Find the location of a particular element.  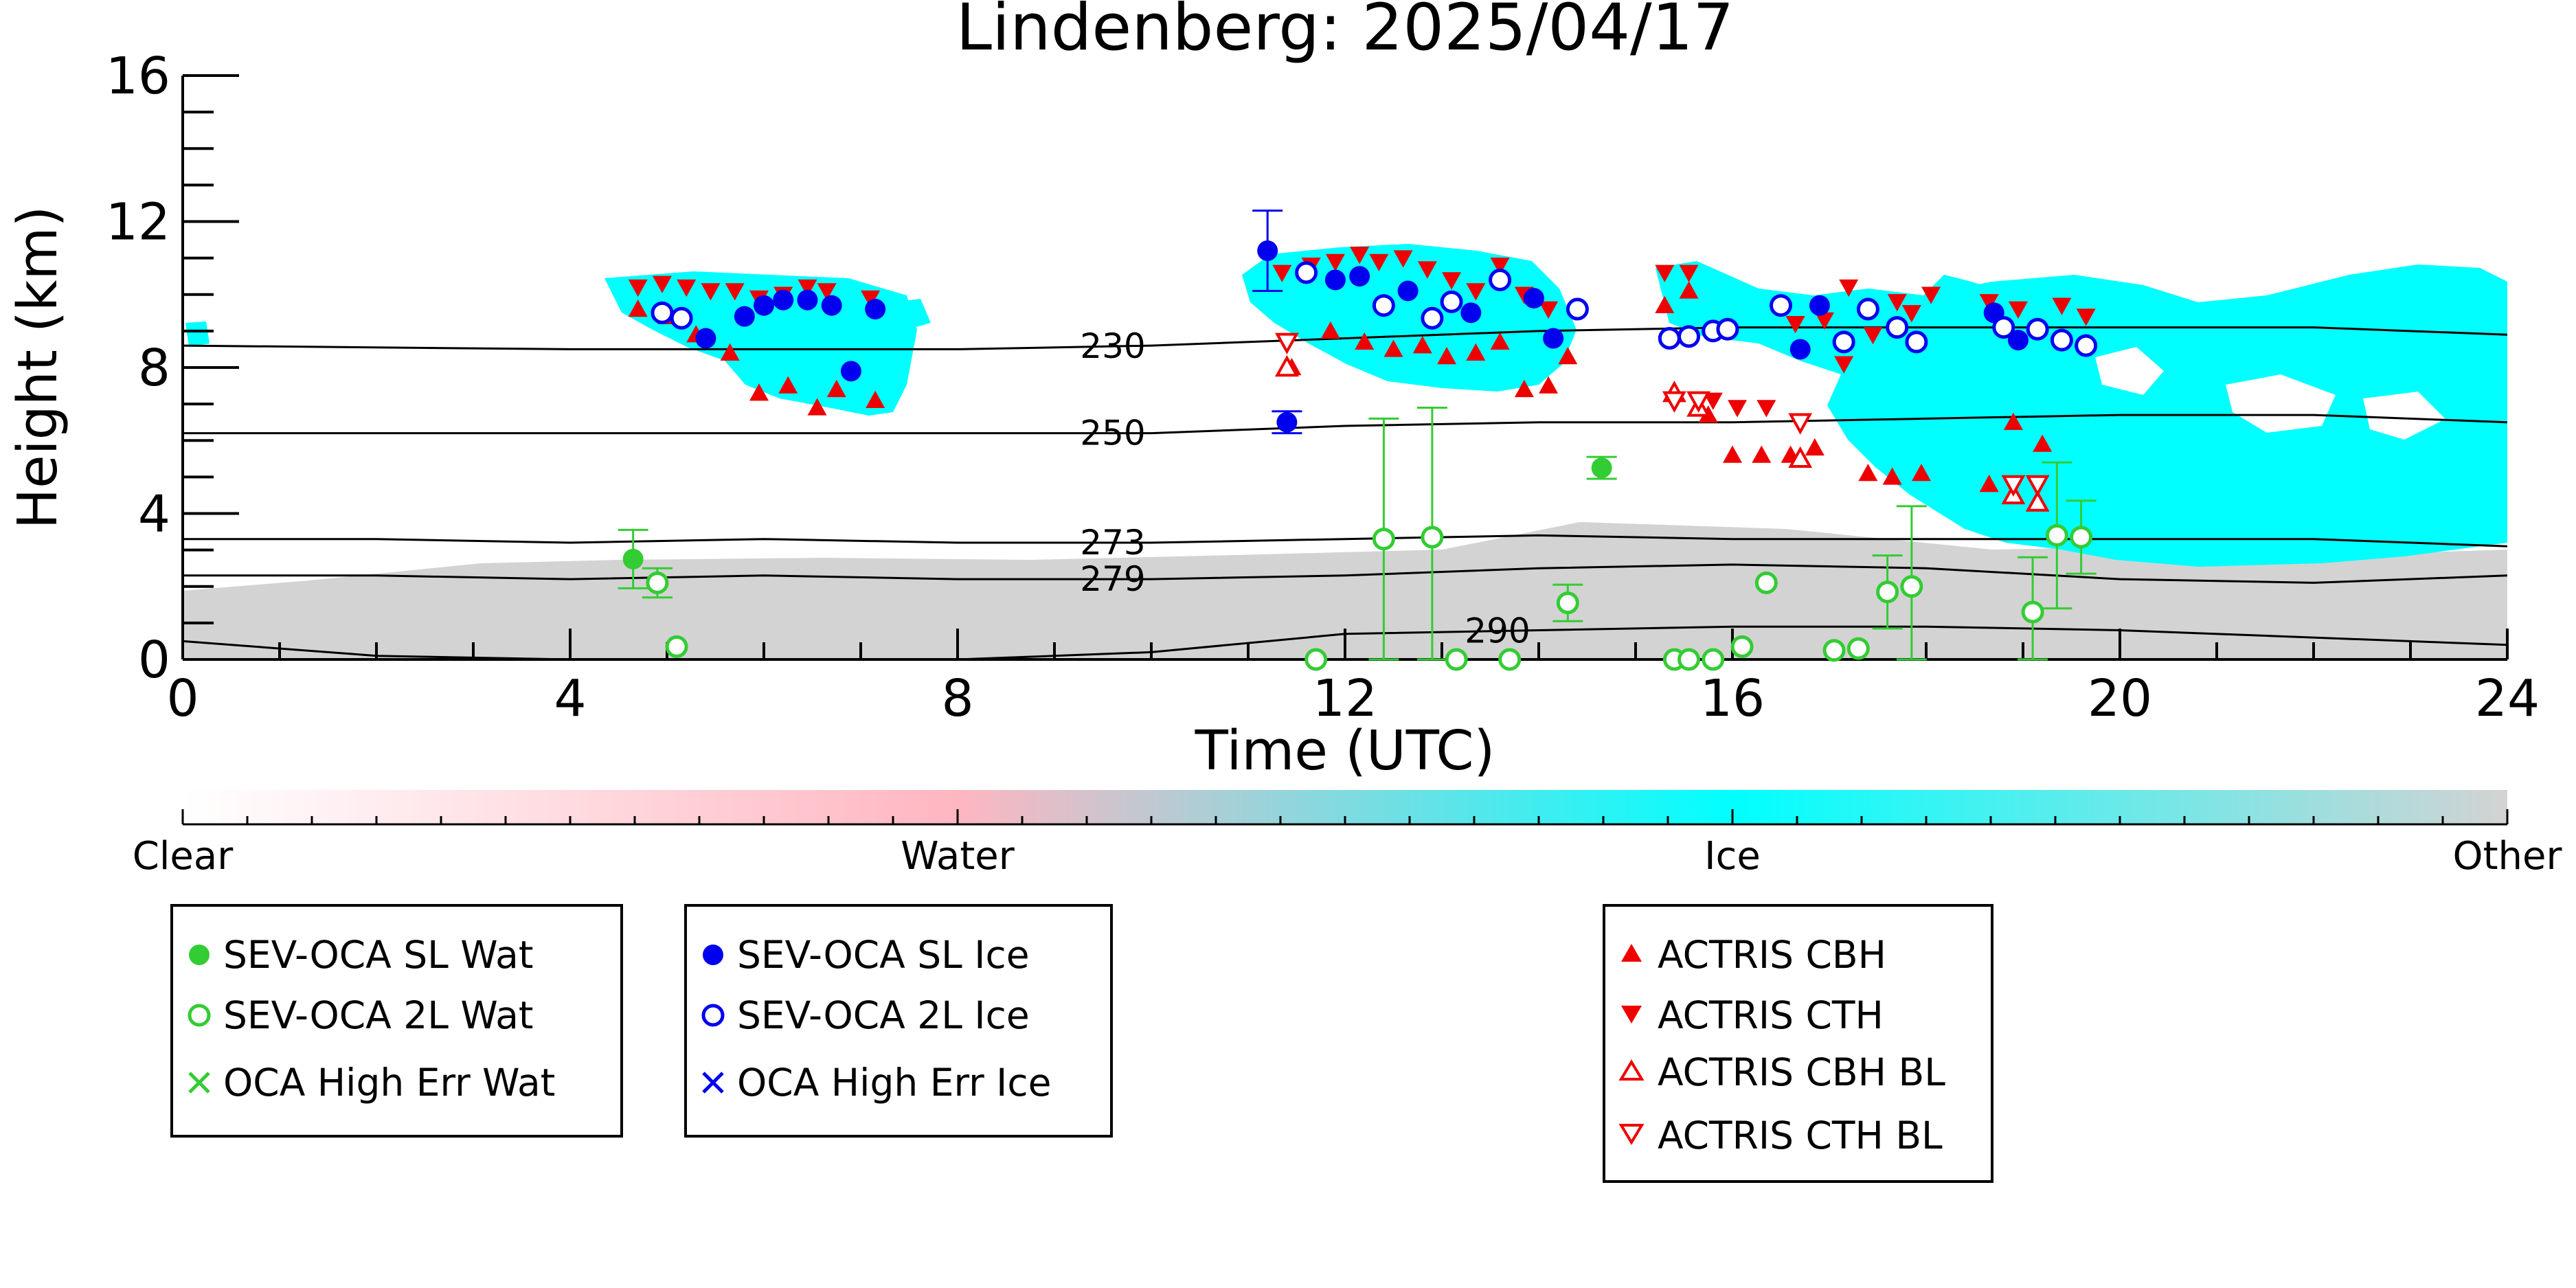

legend-label-actris-cbh-bl: ACTRIS CBH BL is located at coordinates (1801, 1072).